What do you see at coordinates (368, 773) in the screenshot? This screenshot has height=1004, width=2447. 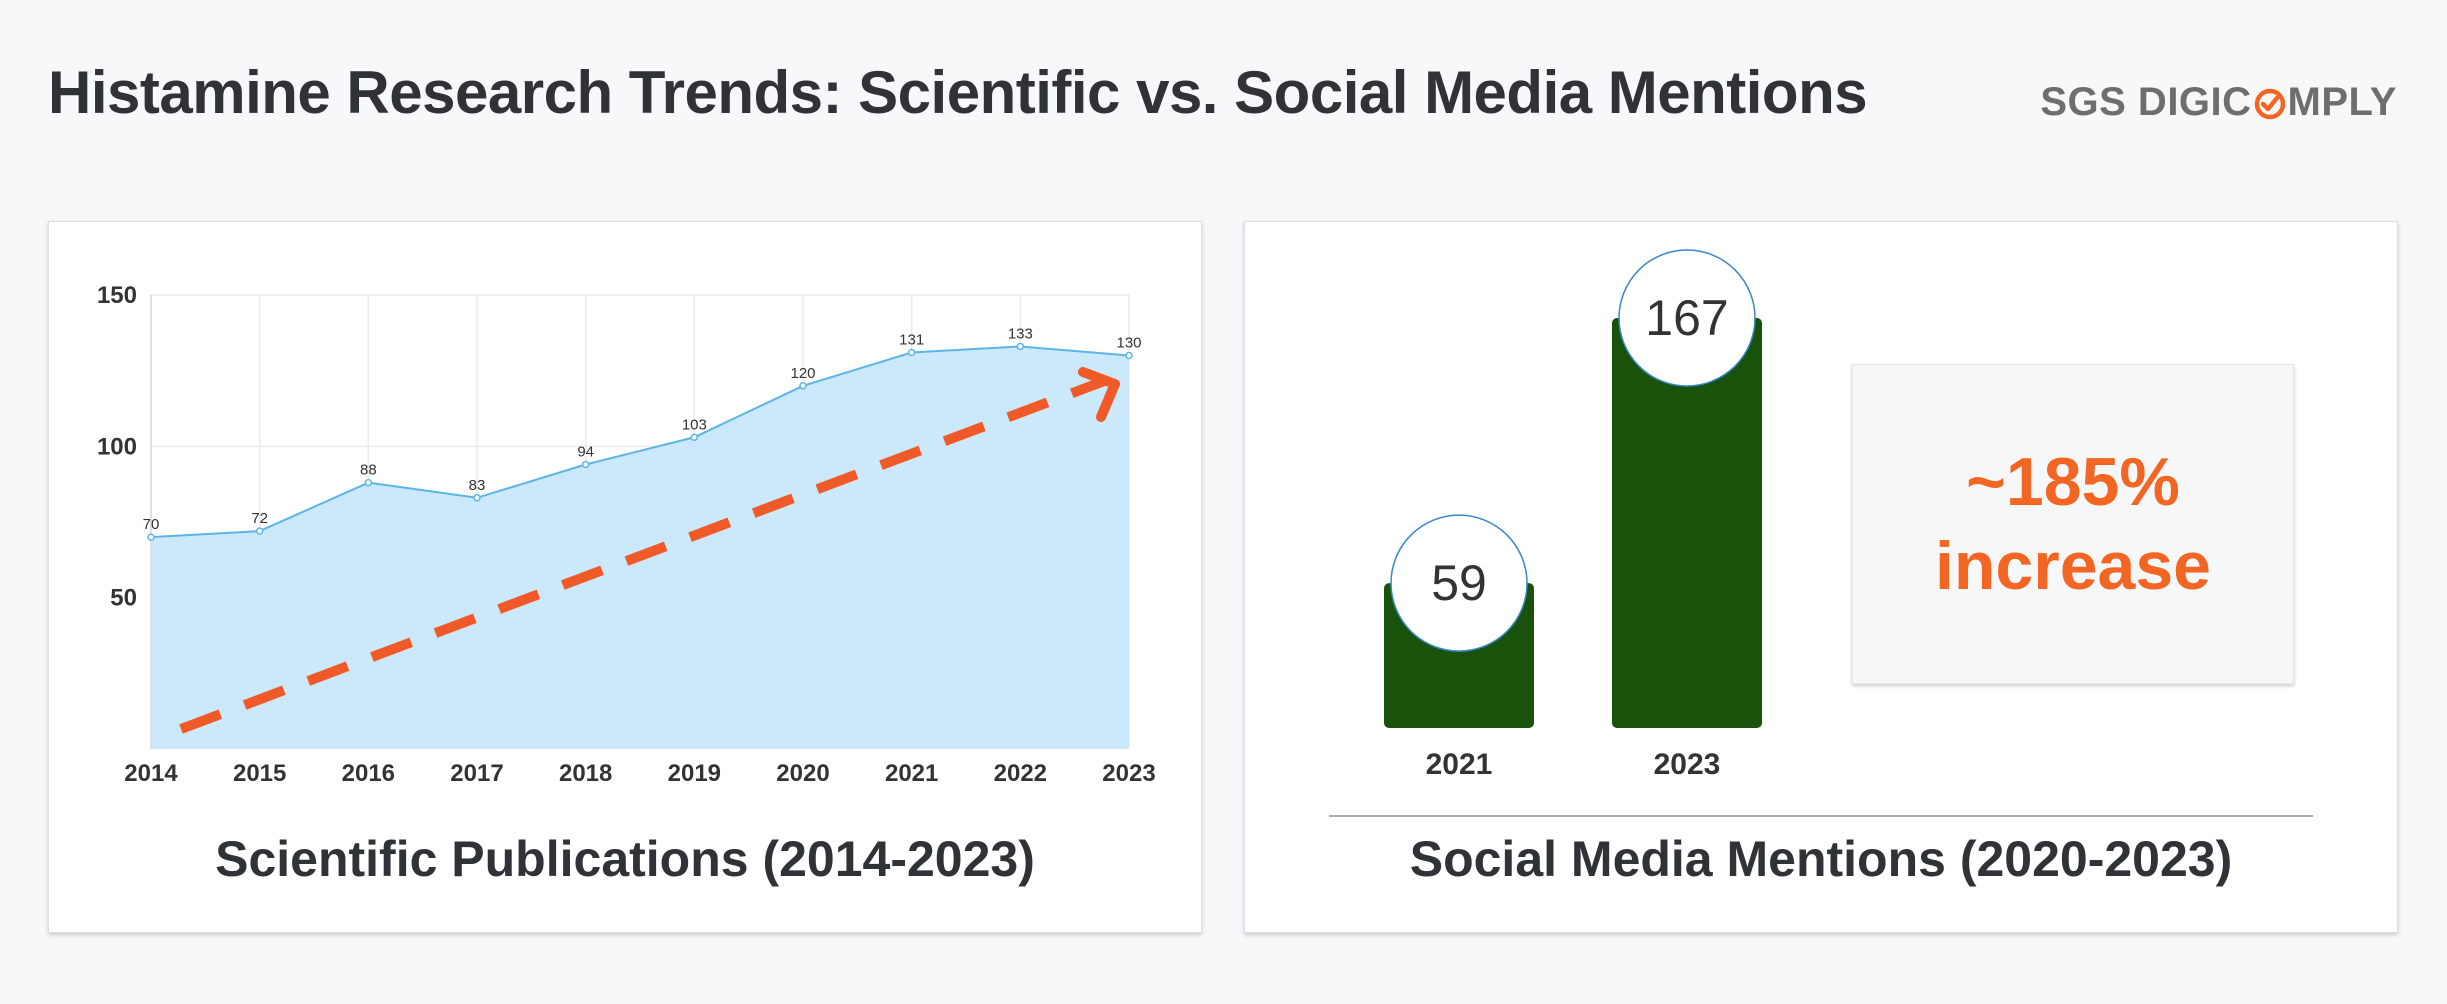 I see `x-tick-2016: 2016` at bounding box center [368, 773].